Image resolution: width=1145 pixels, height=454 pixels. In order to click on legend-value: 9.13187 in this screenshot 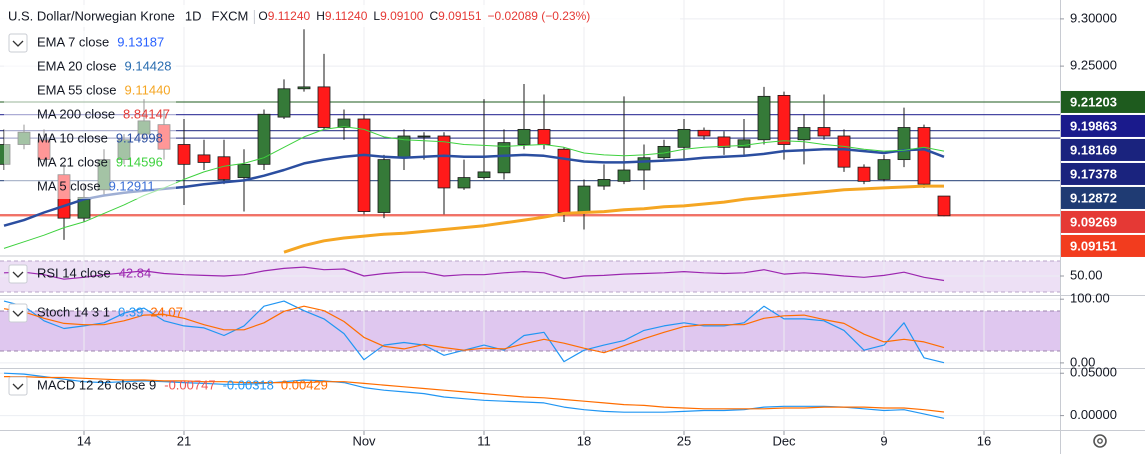, I will do `click(140, 41)`.